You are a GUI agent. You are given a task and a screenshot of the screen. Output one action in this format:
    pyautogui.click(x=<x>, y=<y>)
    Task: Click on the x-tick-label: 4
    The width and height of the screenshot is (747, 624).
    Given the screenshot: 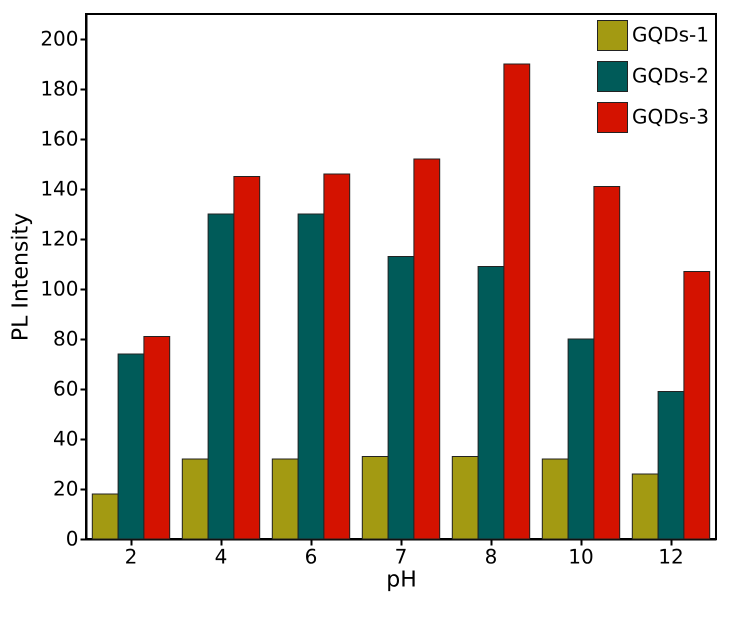 What is the action you would take?
    pyautogui.click(x=221, y=556)
    